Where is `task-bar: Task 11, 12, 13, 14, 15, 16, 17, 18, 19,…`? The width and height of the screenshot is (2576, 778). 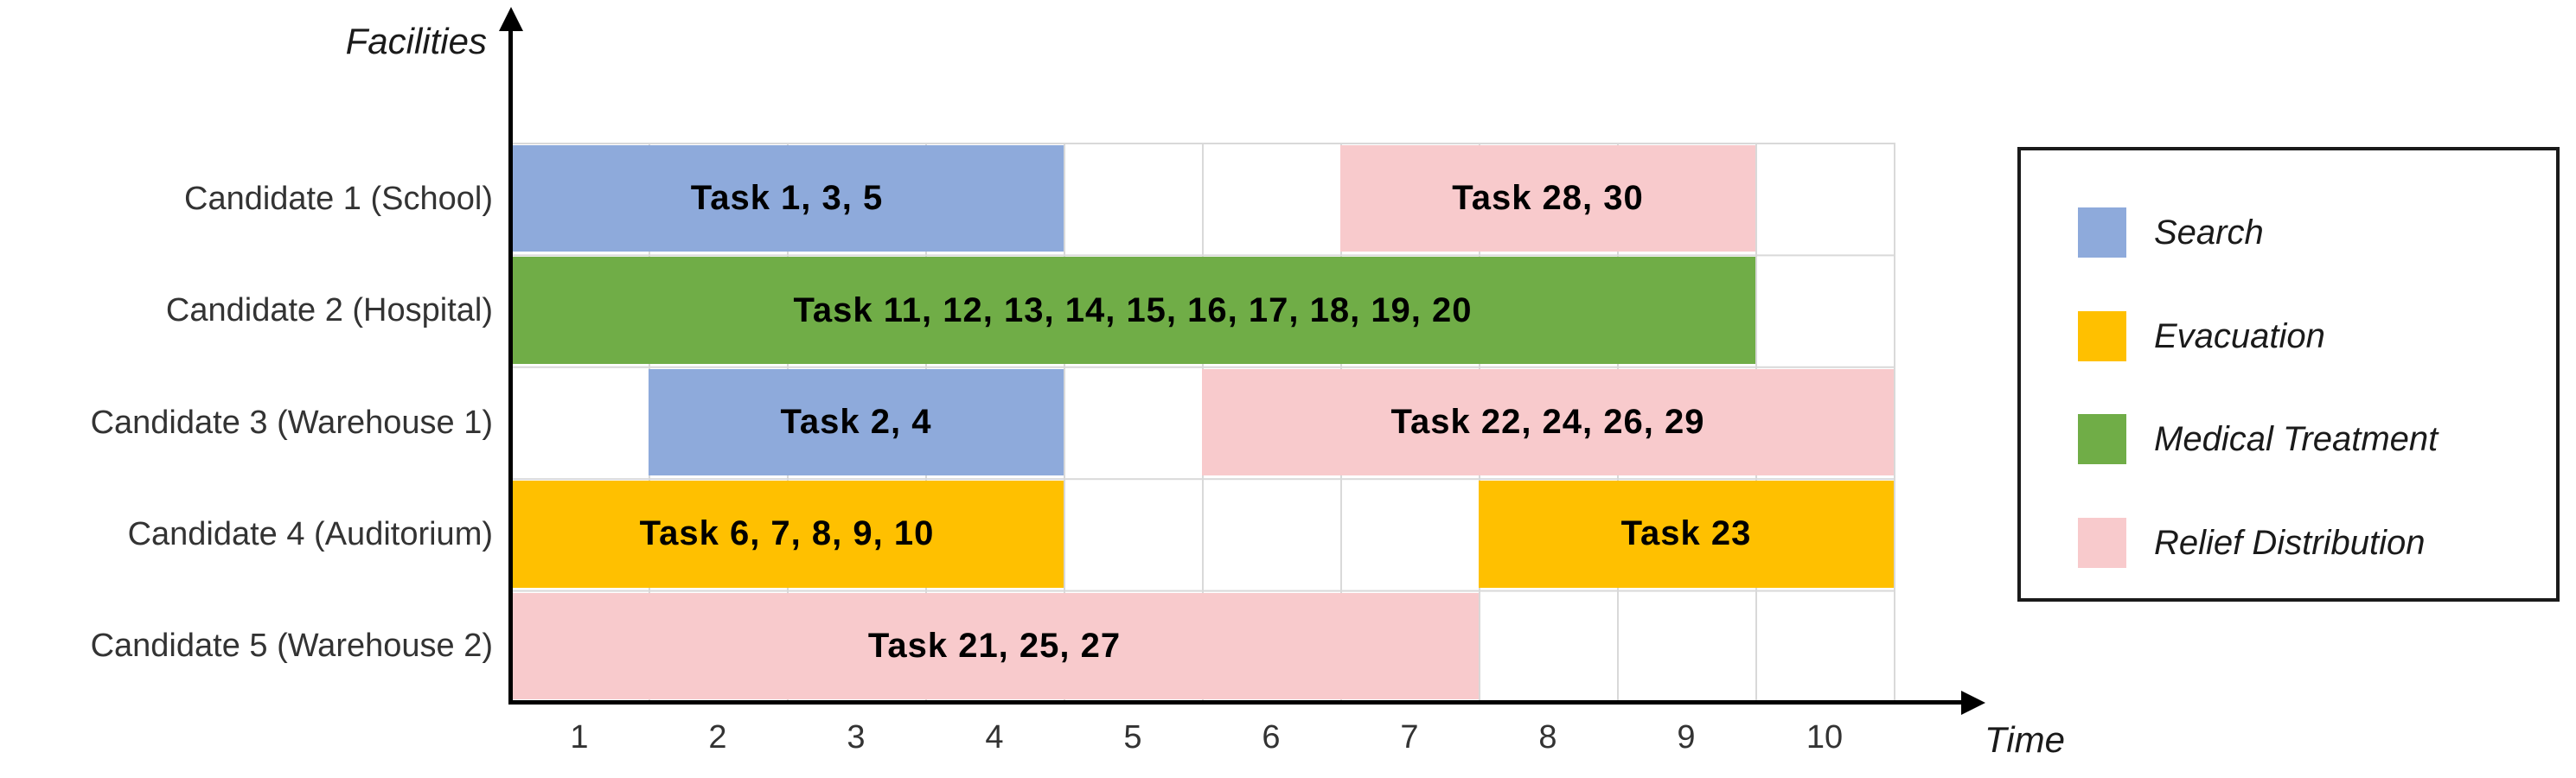
task-bar: Task 11, 12, 13, 14, 15, 16, 17, 18, 19,… is located at coordinates (1133, 311).